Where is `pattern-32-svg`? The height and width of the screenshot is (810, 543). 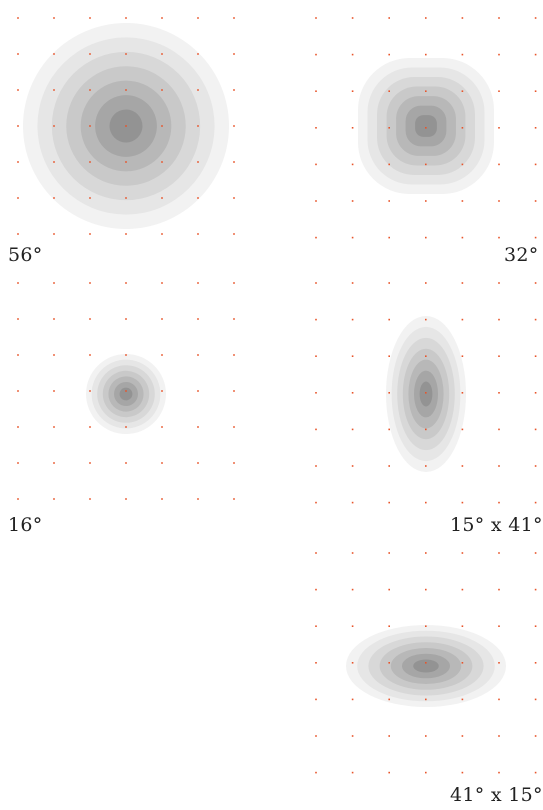 pattern-32-svg is located at coordinates (426, 128).